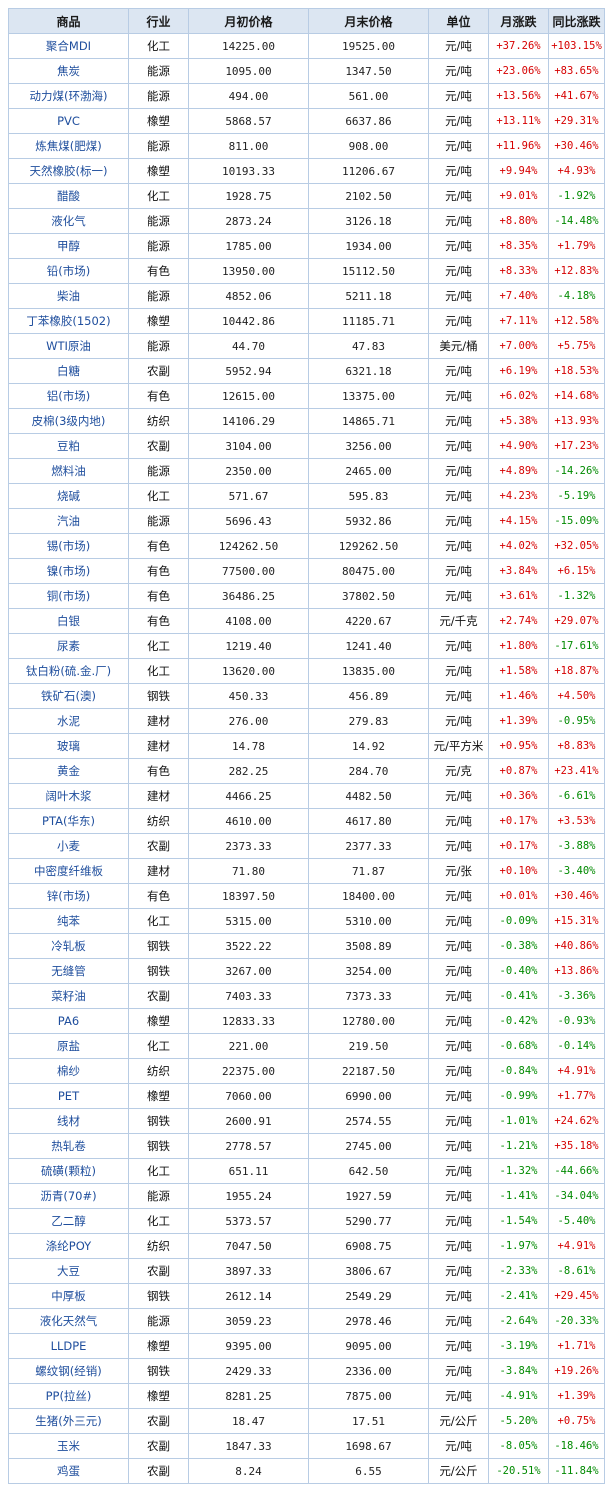  What do you see at coordinates (518, 21) in the screenshot?
I see `header-monthly-change: 月涨跌` at bounding box center [518, 21].